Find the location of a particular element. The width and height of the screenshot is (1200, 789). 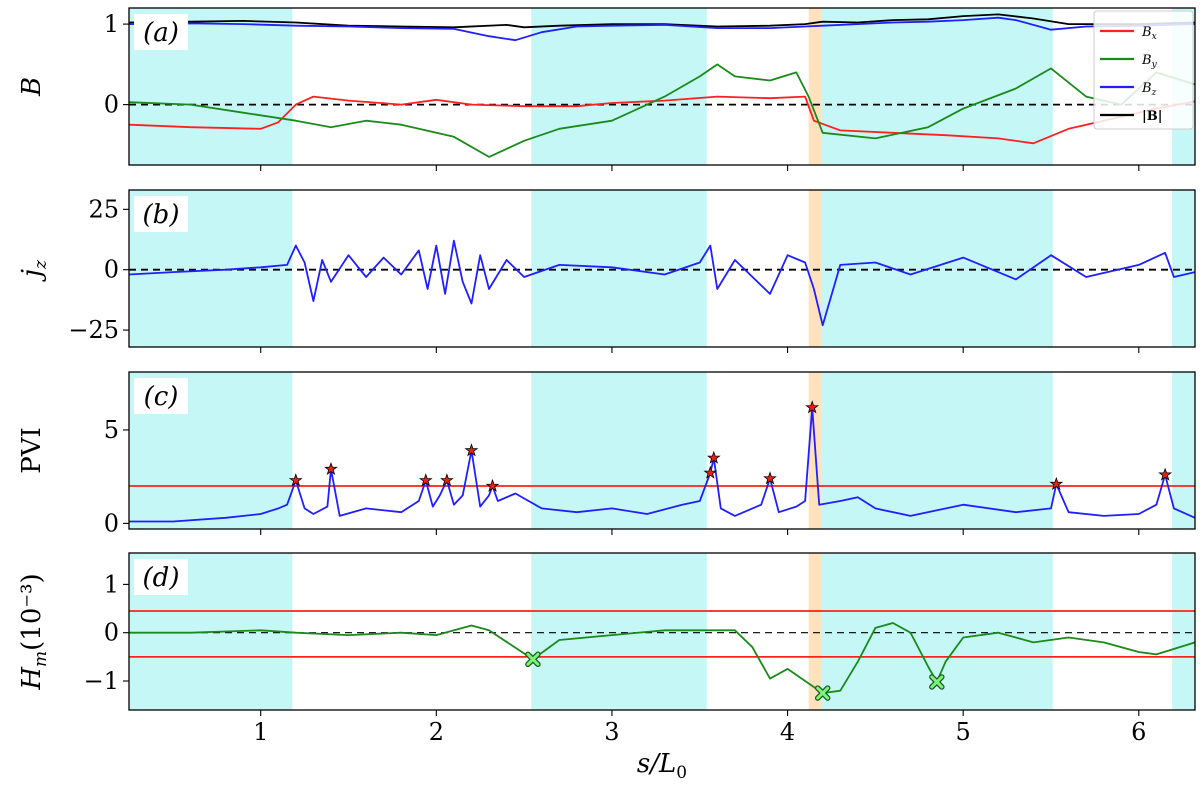

y-axis-label-symbol: PVI is located at coordinates (32, 450).